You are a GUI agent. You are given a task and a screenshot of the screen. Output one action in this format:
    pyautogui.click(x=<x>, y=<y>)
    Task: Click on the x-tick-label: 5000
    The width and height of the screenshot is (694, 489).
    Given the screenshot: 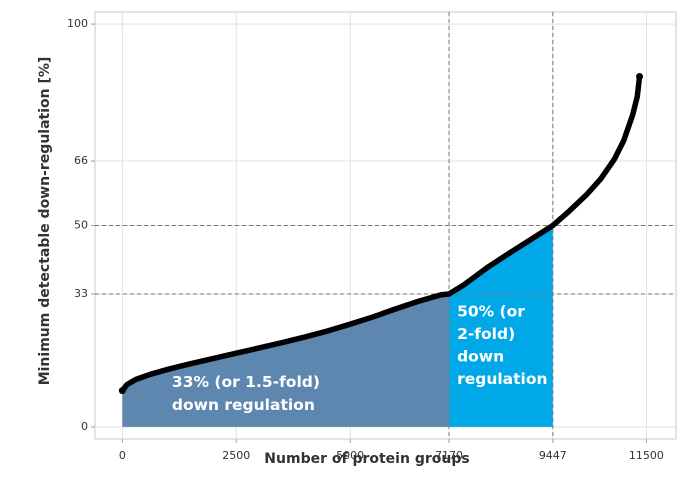 What is the action you would take?
    pyautogui.click(x=350, y=455)
    